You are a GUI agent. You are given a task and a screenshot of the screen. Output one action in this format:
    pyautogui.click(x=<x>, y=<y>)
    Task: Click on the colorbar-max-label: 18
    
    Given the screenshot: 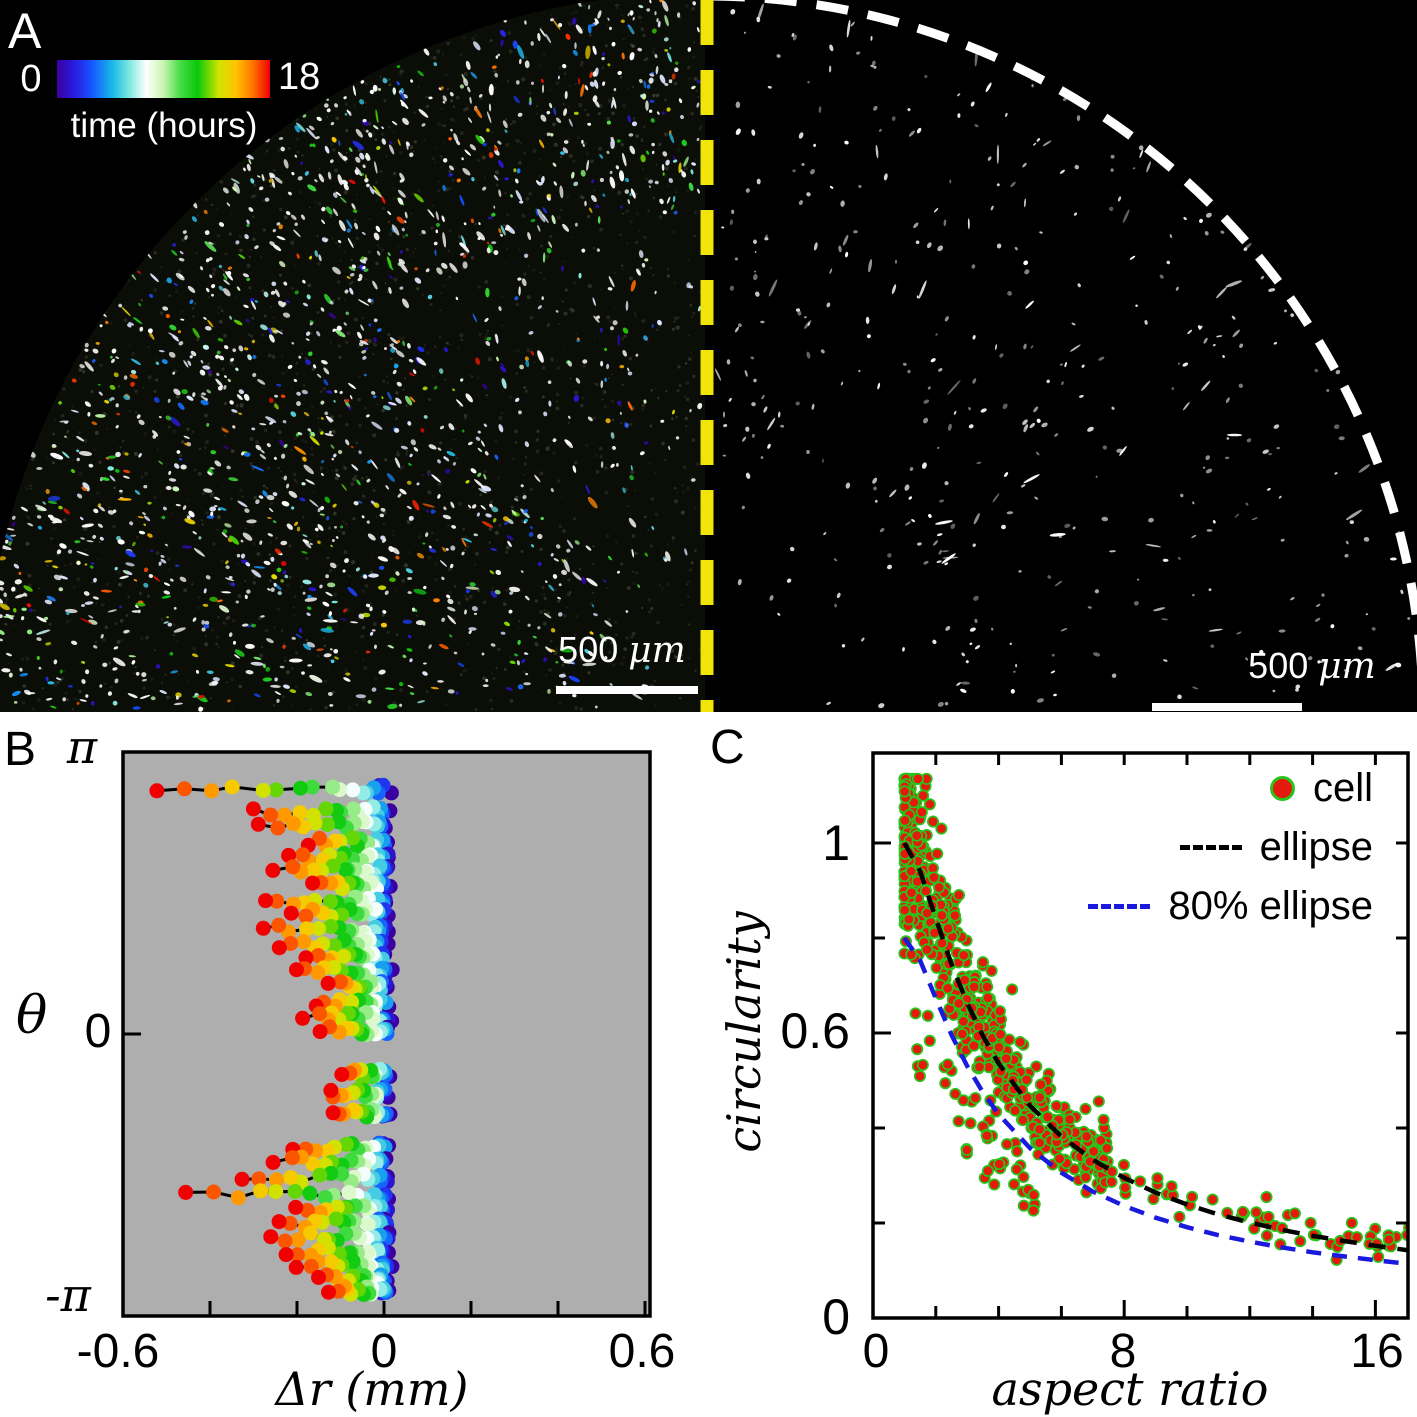 What is the action you would take?
    pyautogui.click(x=299, y=77)
    